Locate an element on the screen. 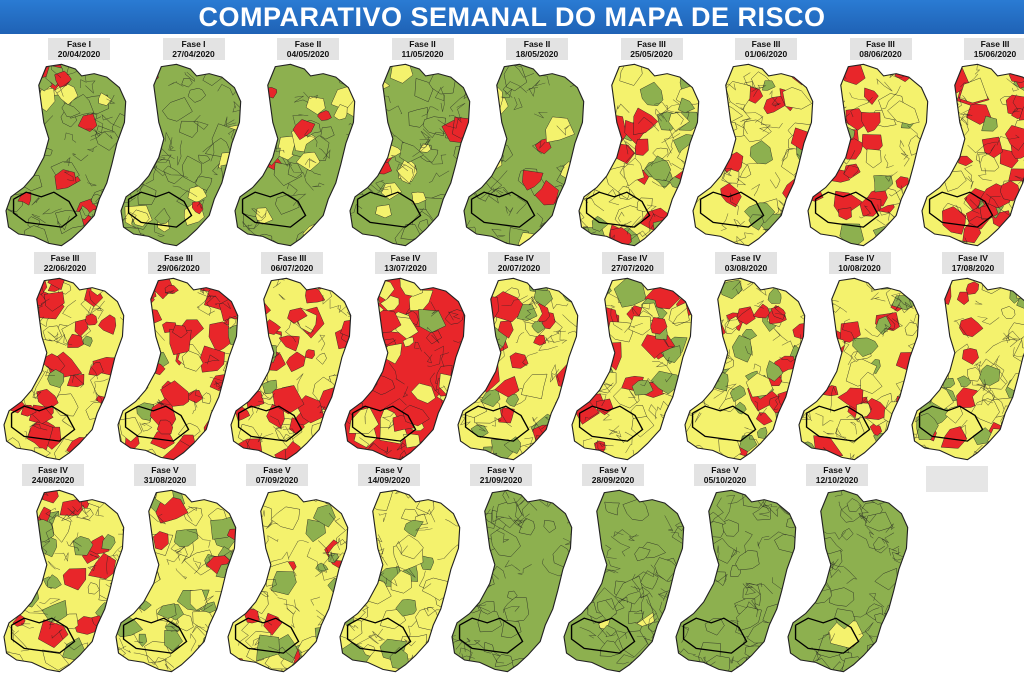 Image resolution: width=1024 pixels, height=686 pixels. date-label: 07/09/2020 is located at coordinates (277, 480).